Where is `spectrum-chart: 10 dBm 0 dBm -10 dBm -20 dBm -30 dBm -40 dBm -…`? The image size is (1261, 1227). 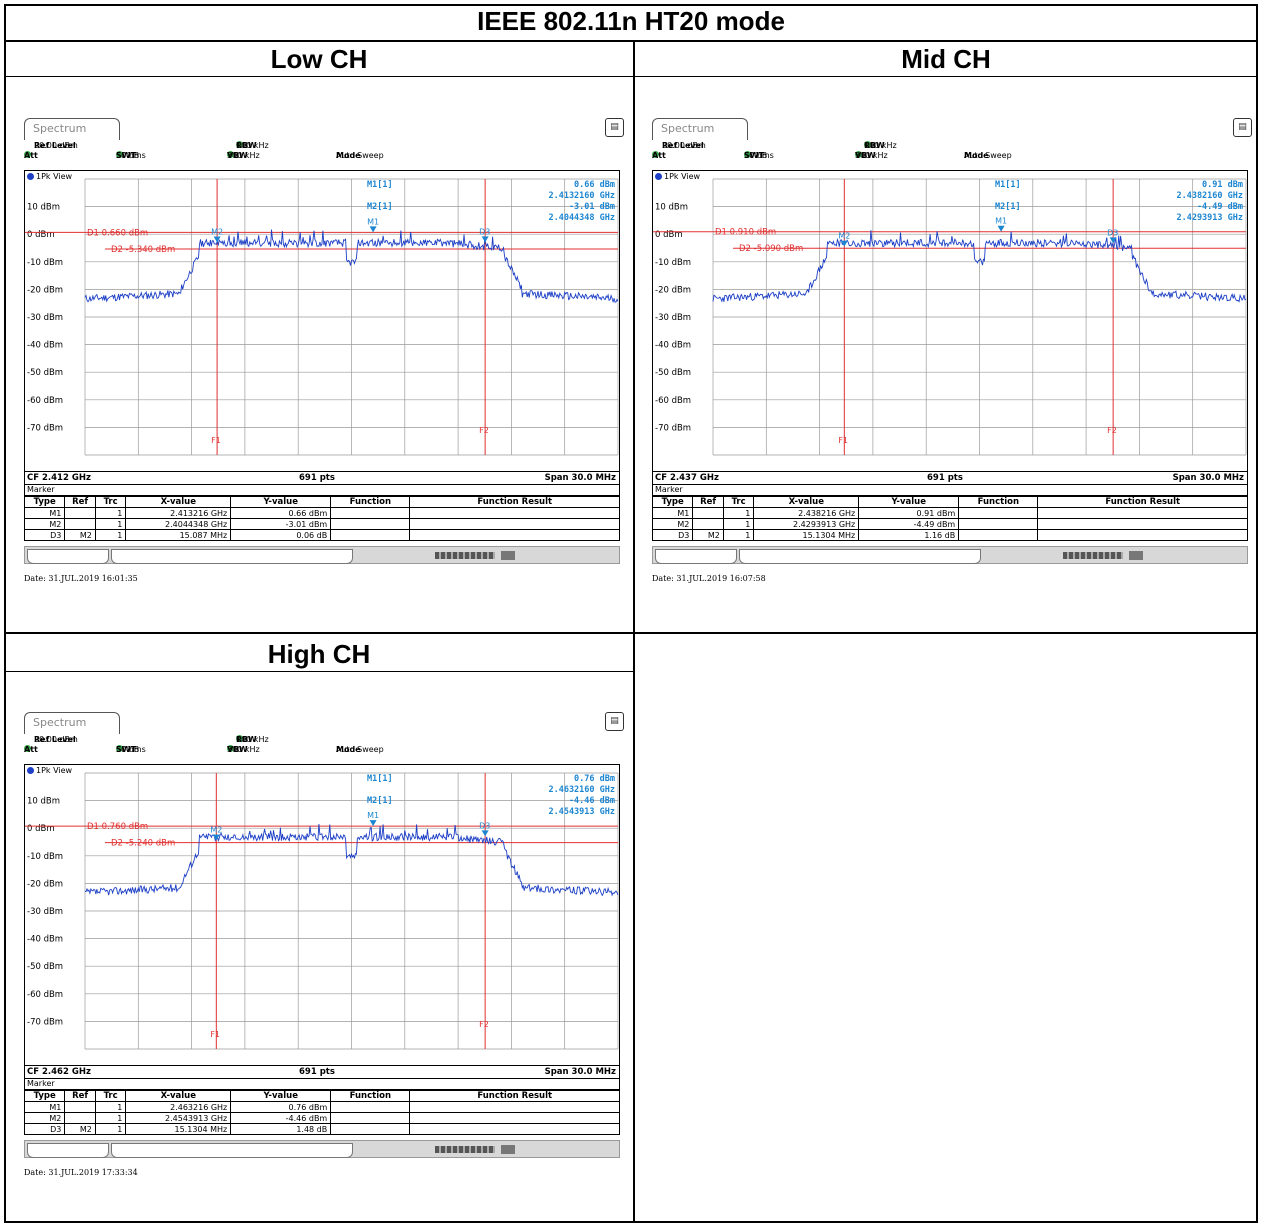
spectrum-chart: 10 dBm 0 dBm -10 dBm -20 dBm -30 dBm -40 dBm -… is located at coordinates (950, 317).